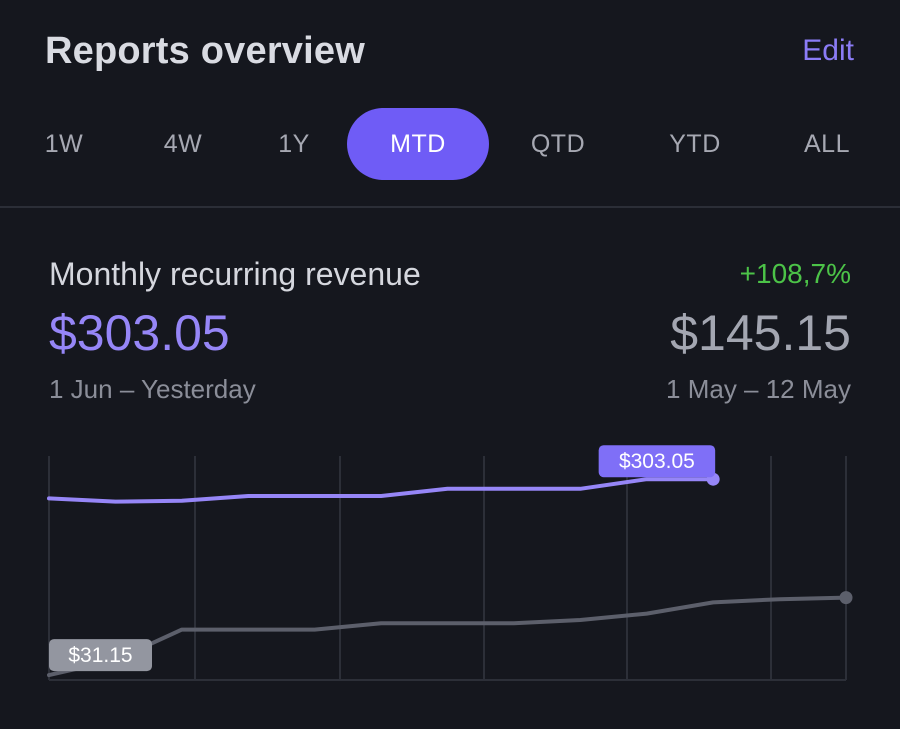 The width and height of the screenshot is (900, 729). What do you see at coordinates (827, 144) in the screenshot?
I see `tab-all: ALL` at bounding box center [827, 144].